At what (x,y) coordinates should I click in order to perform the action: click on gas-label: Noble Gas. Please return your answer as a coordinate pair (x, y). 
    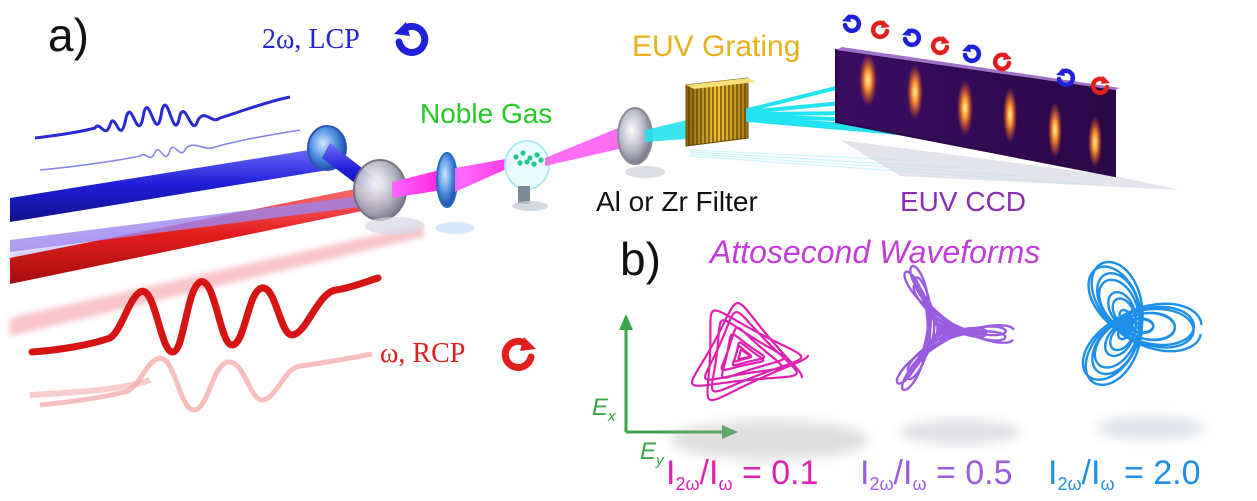
    Looking at the image, I should click on (486, 113).